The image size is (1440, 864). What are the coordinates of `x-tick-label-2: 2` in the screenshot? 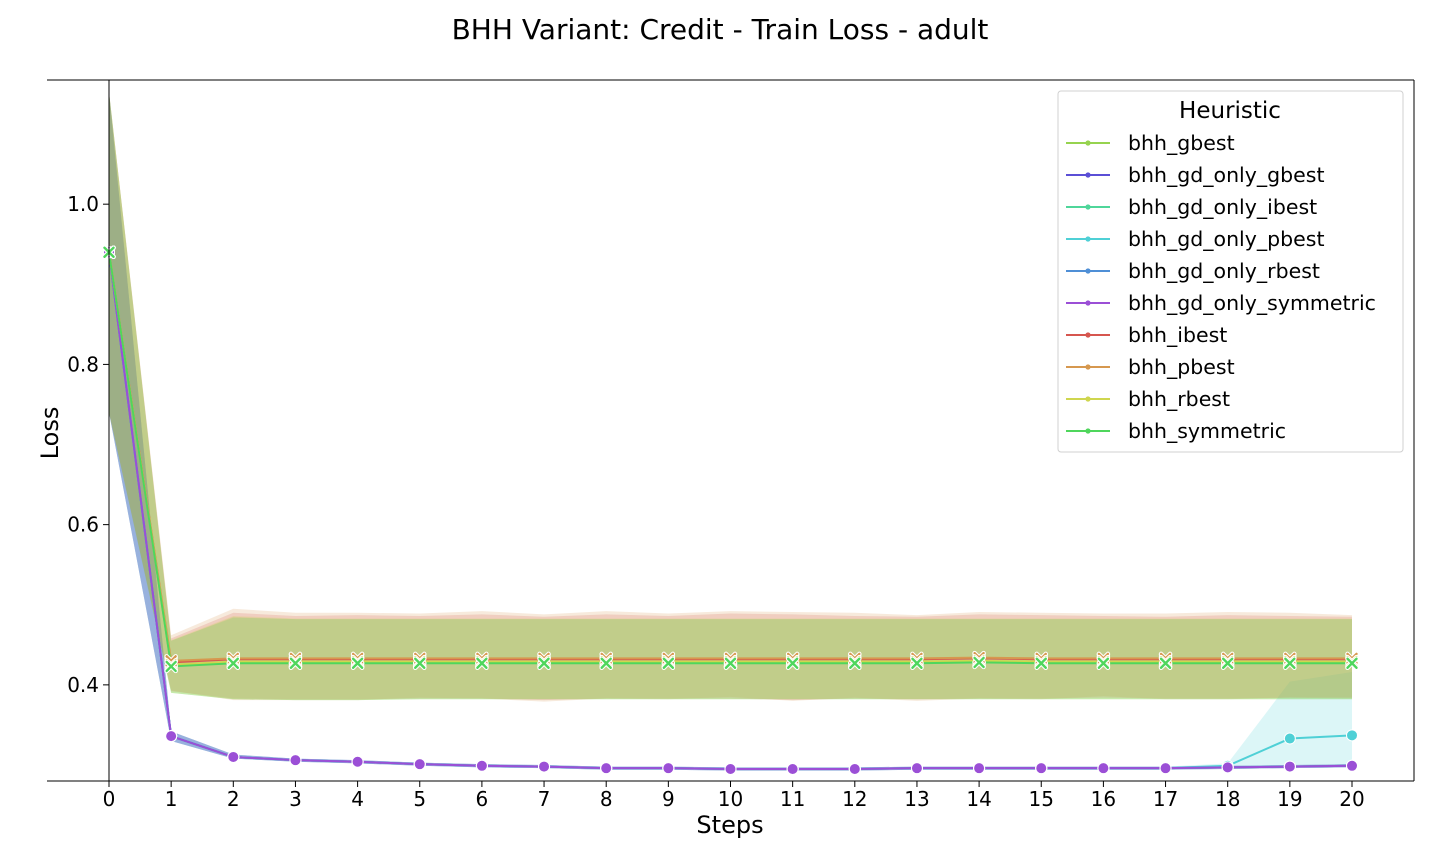 It's located at (233, 799).